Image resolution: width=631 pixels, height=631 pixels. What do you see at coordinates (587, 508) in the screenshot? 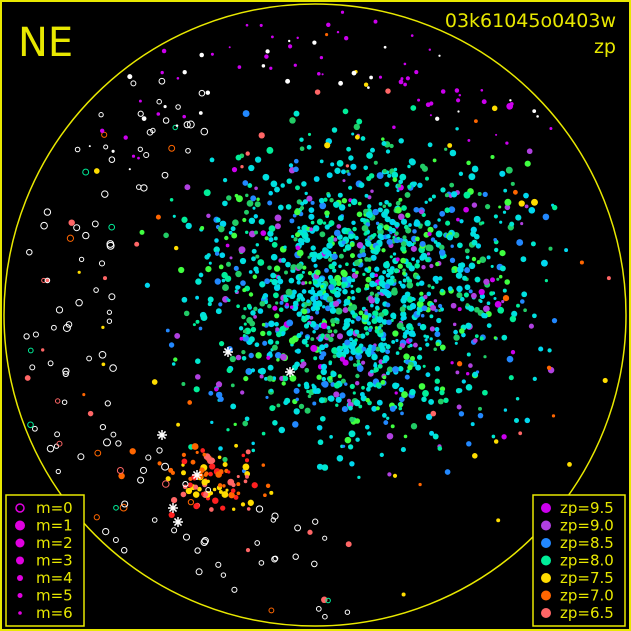
I see `zeropoint-legend-label: zp=9.5` at bounding box center [587, 508].